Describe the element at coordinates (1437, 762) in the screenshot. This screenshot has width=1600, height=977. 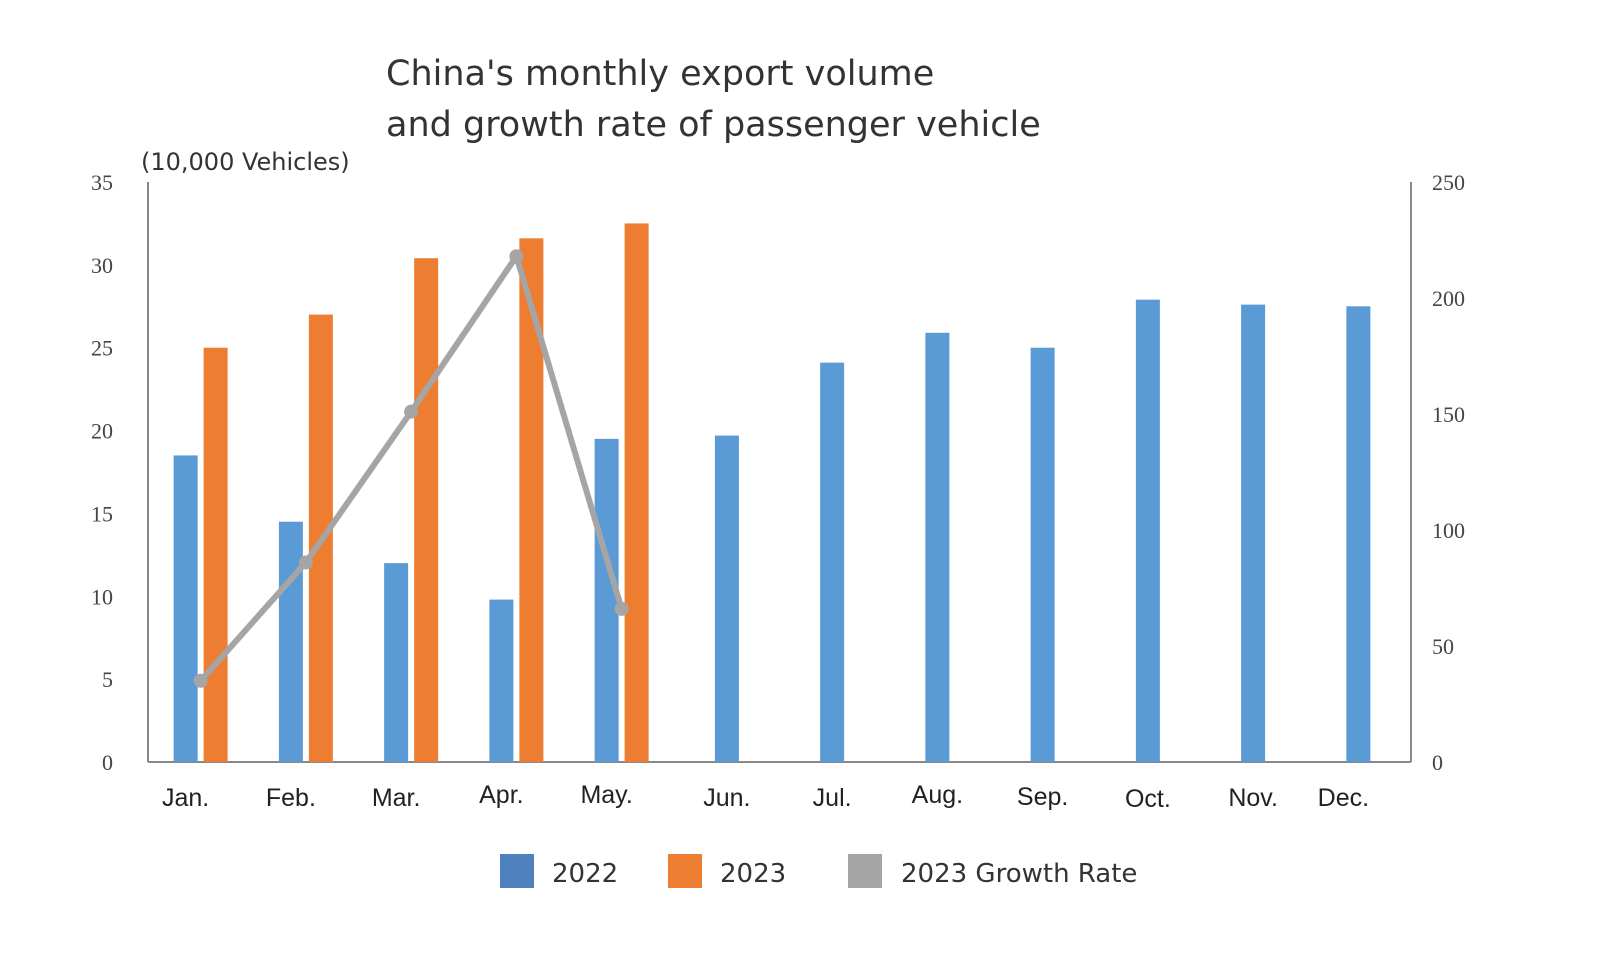
I see `y2-tick-label: 0` at that location.